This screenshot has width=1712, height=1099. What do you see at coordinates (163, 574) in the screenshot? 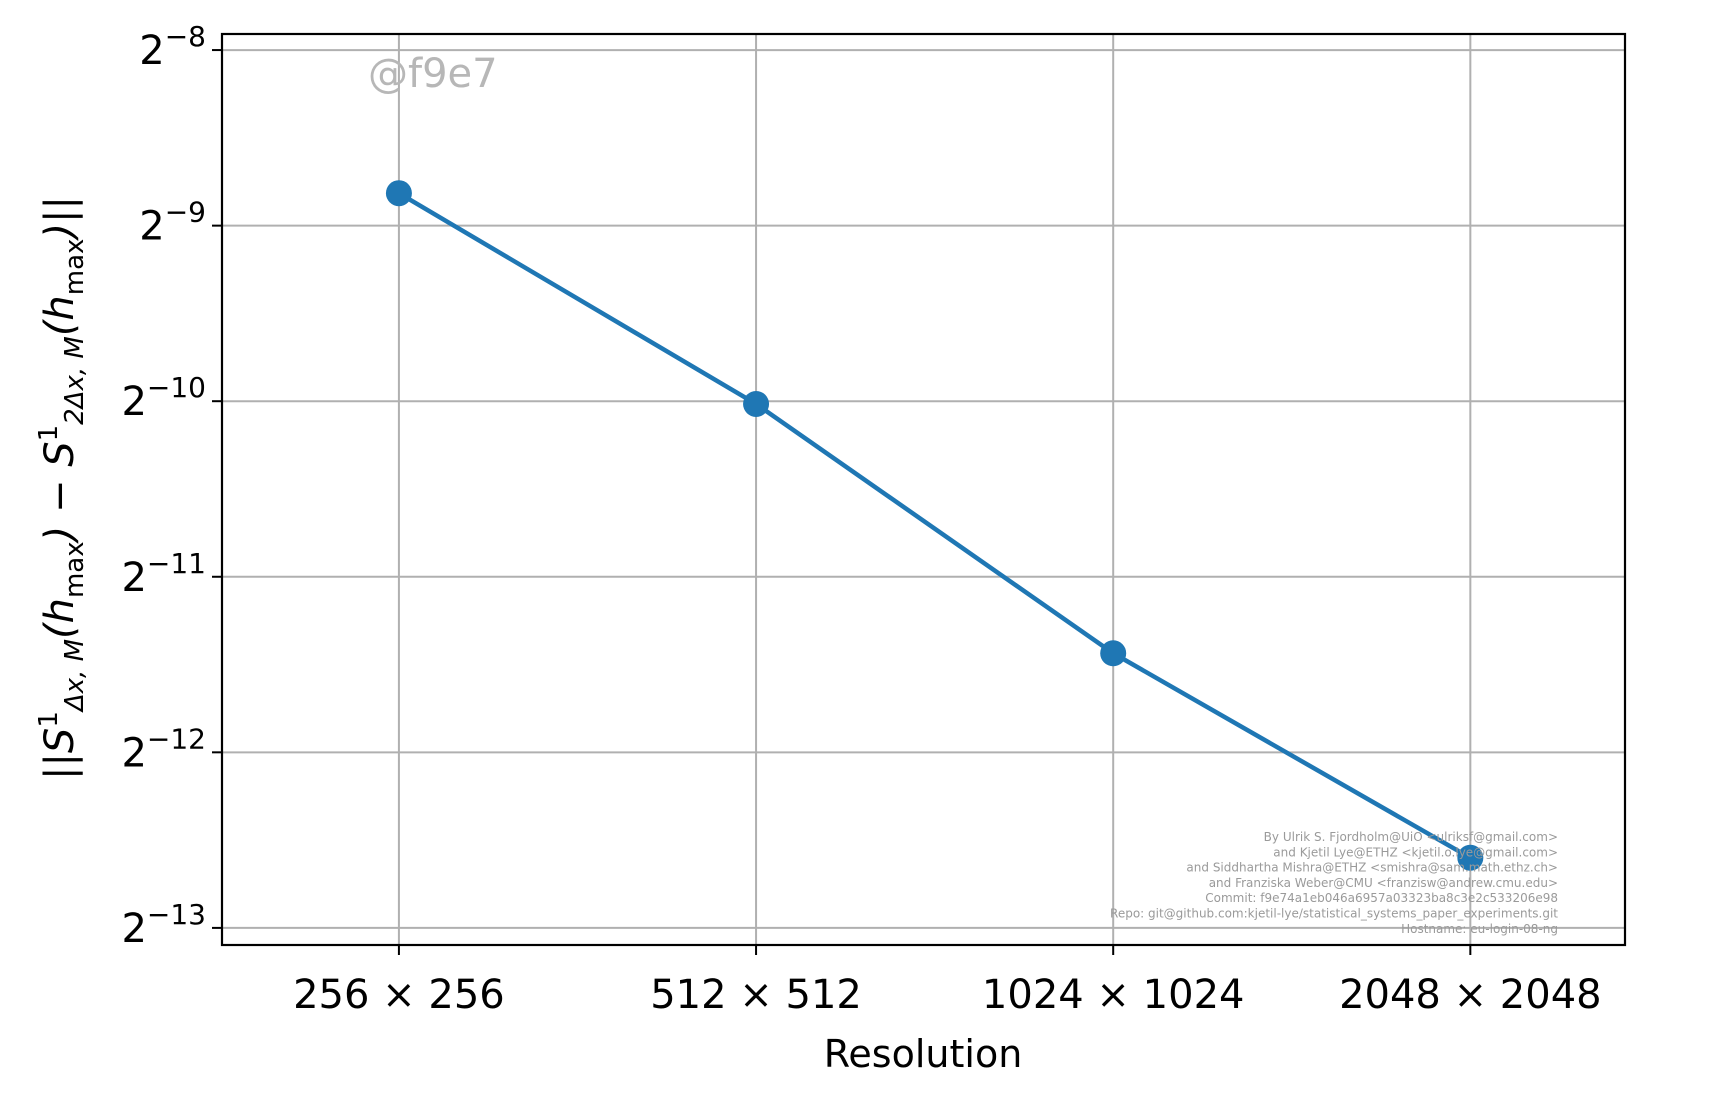
I see `y-tick-label-3: 2−11` at bounding box center [163, 574].